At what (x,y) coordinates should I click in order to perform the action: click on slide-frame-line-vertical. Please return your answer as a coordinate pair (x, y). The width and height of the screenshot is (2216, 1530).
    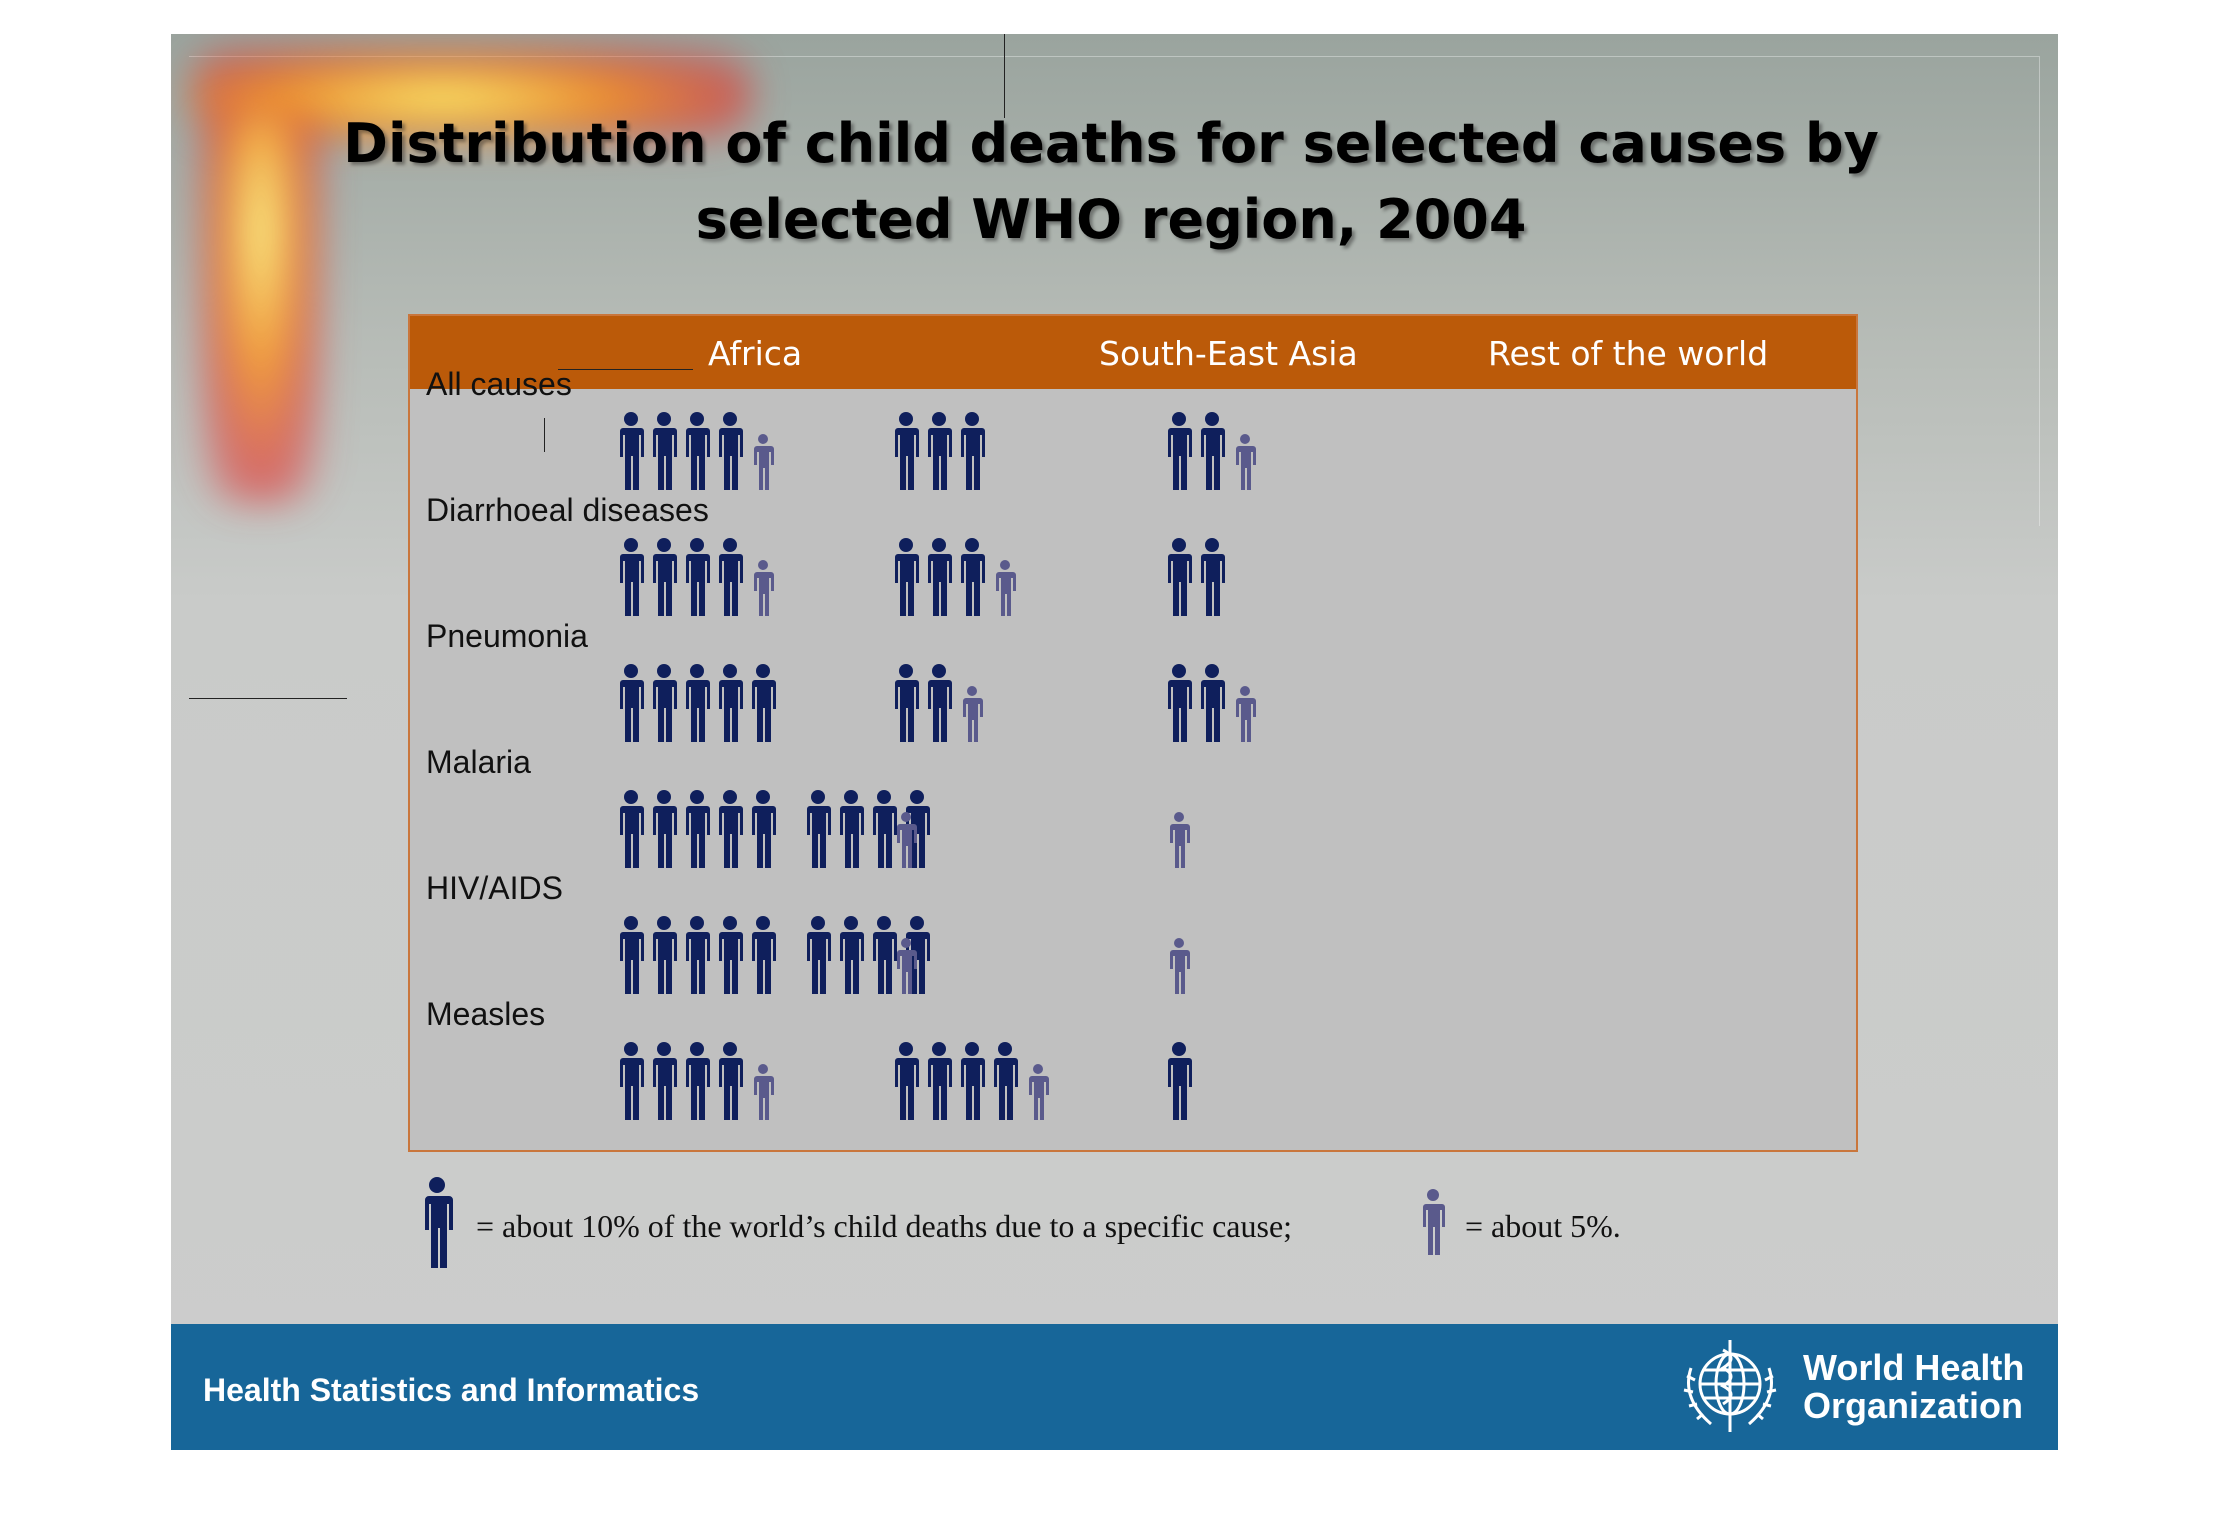
    Looking at the image, I should click on (2039, 291).